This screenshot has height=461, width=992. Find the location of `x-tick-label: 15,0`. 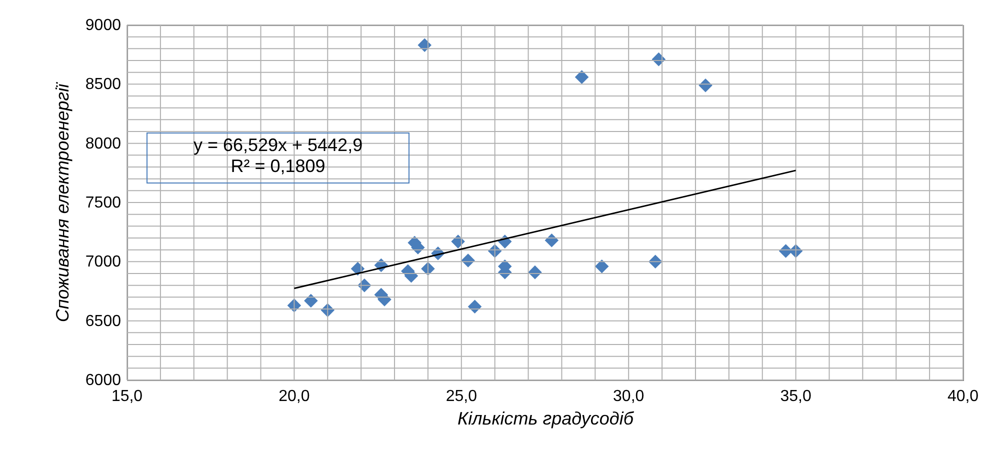

x-tick-label: 15,0 is located at coordinates (127, 396).